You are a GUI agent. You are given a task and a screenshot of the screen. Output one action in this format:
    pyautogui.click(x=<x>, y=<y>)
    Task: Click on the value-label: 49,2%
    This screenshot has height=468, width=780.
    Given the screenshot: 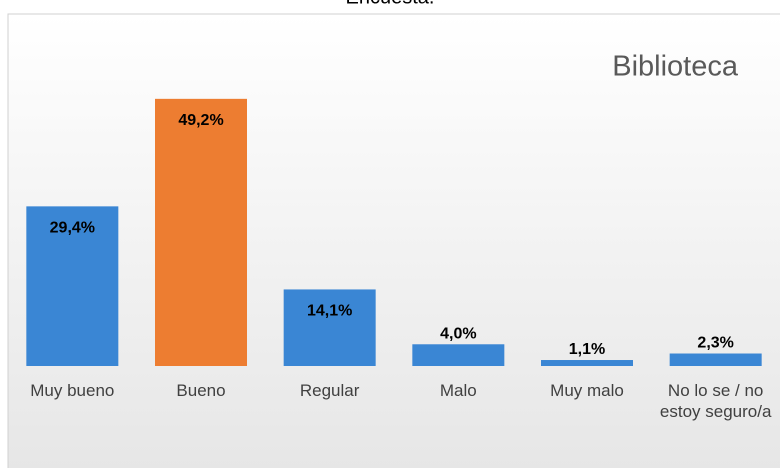 What is the action you would take?
    pyautogui.click(x=200, y=120)
    